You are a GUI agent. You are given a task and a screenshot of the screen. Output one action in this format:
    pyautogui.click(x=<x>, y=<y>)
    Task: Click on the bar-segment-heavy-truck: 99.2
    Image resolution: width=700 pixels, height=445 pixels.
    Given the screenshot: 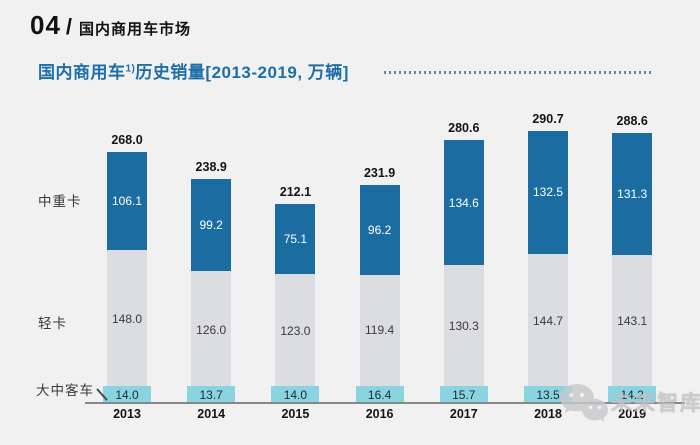 What is the action you would take?
    pyautogui.click(x=211, y=225)
    